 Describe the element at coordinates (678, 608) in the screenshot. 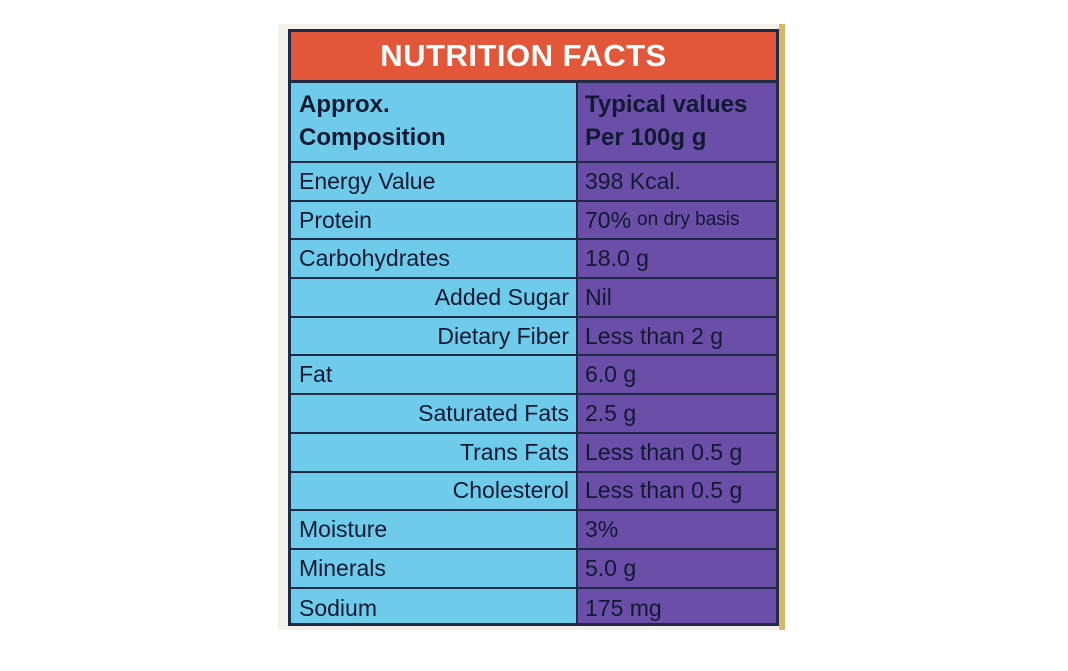

I see `nutrient-value: 175 mg` at that location.